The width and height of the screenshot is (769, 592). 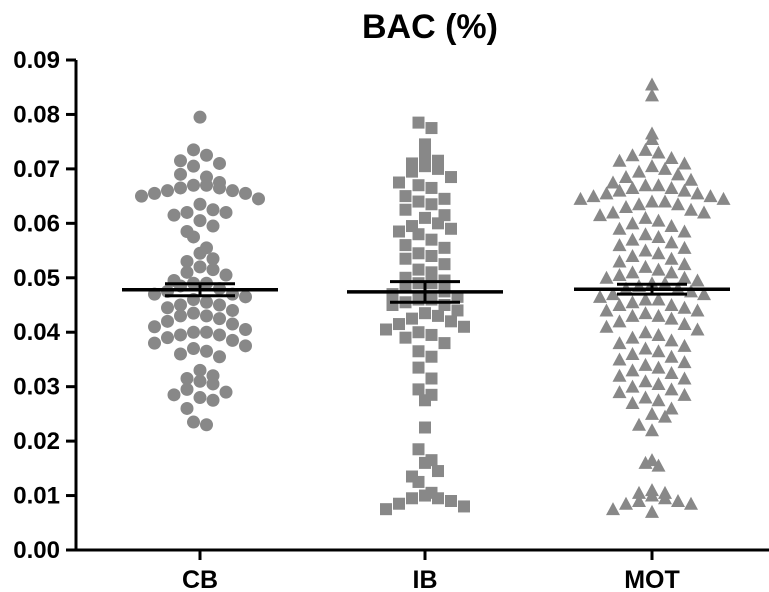 I want to click on y-tick-label: 0.08, so click(x=36, y=114).